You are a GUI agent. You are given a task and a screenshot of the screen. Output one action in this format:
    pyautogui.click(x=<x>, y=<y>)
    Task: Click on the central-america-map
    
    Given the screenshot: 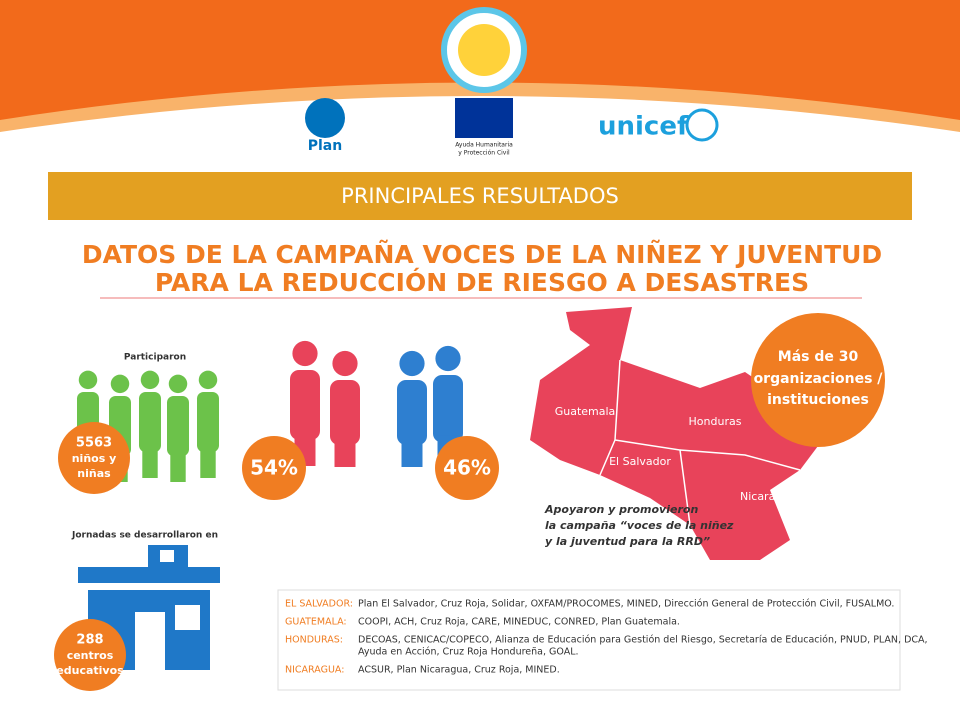 What is the action you would take?
    pyautogui.click(x=680, y=433)
    